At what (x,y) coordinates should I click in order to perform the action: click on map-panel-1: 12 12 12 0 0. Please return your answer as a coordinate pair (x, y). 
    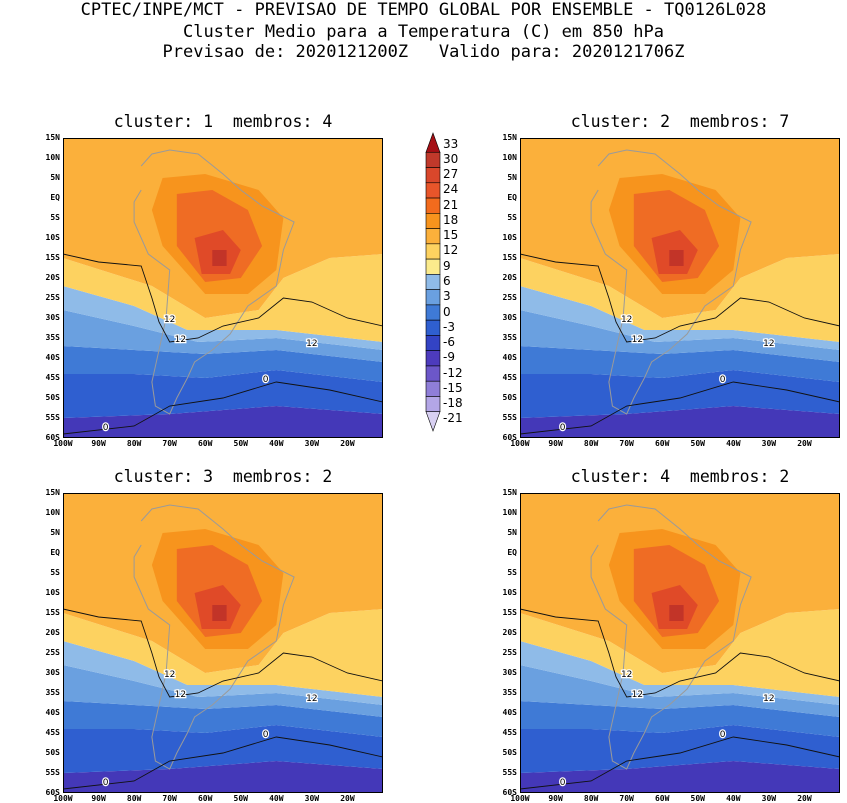
    Looking at the image, I should click on (223, 288).